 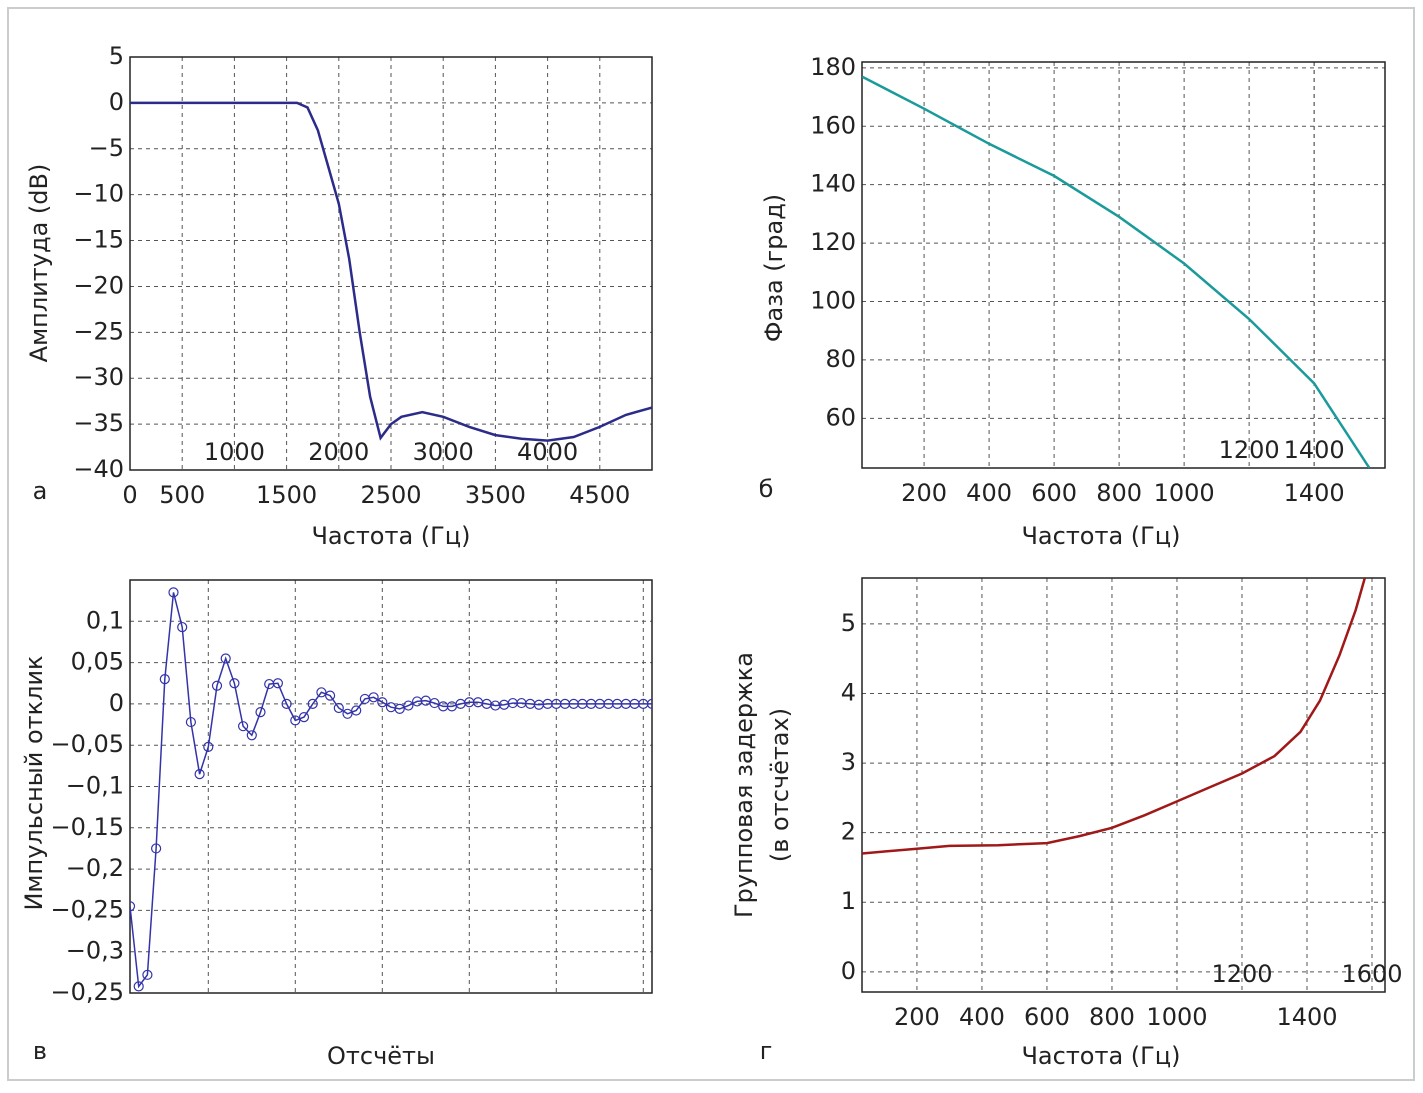 I want to click on y-tick-label: −30, so click(x=98, y=377).